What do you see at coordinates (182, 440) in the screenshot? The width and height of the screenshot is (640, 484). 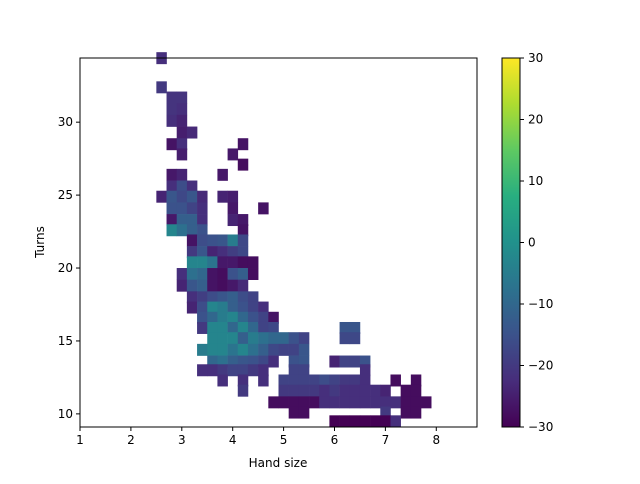 I see `x-tick-label: 3` at bounding box center [182, 440].